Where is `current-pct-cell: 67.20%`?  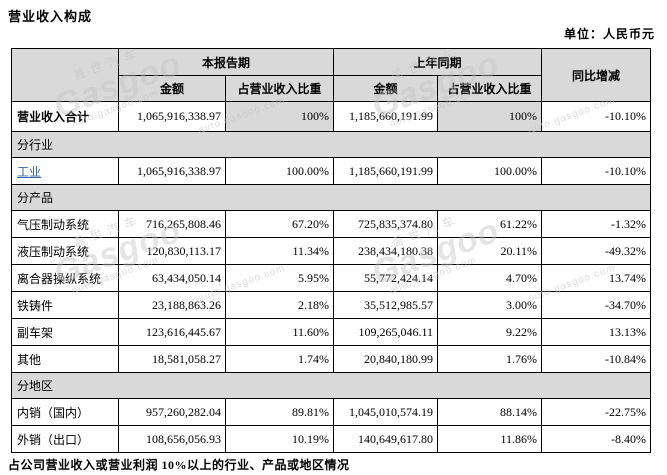 current-pct-cell: 67.20% is located at coordinates (279, 224).